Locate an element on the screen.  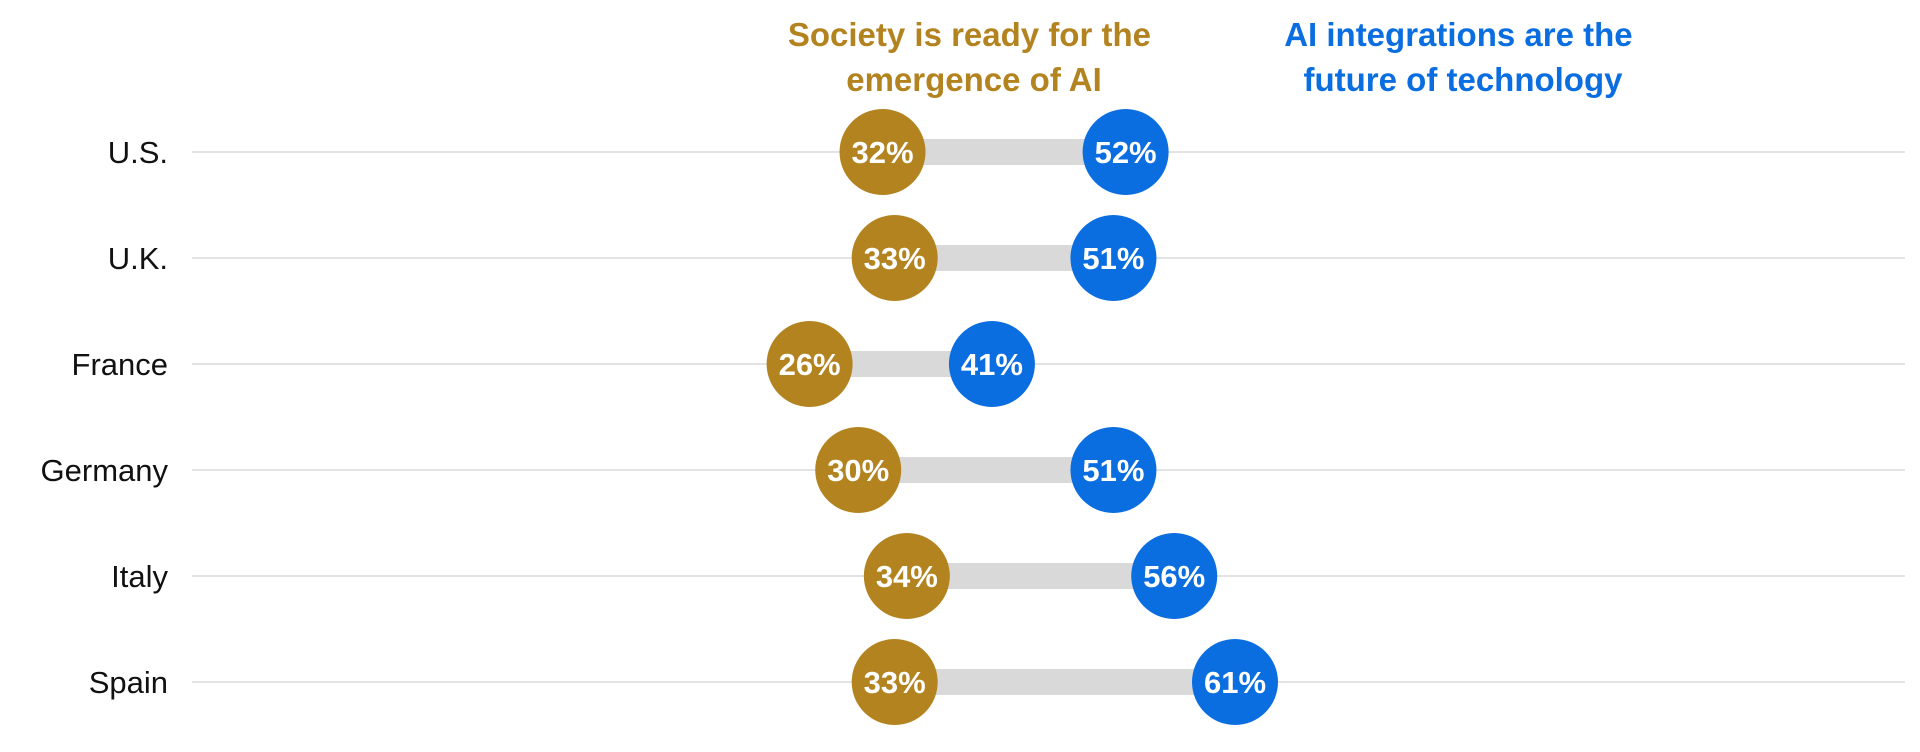
data-label: 56% is located at coordinates (1174, 576).